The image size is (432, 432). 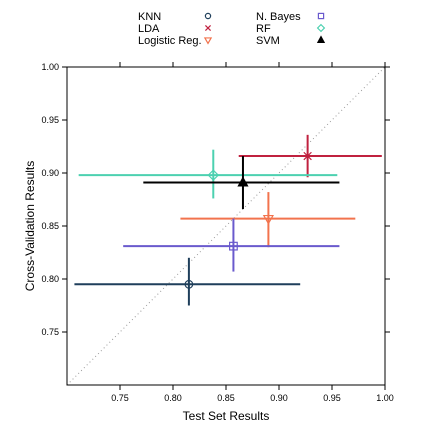 What do you see at coordinates (173, 398) in the screenshot?
I see `x-tick-label: 0.80` at bounding box center [173, 398].